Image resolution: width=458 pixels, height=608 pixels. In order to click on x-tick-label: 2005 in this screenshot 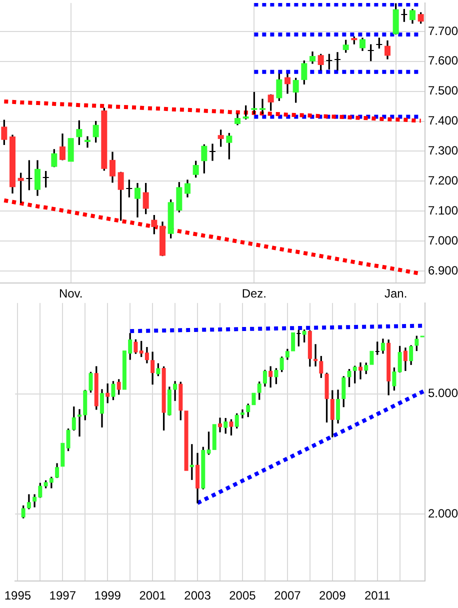, I will do `click(242, 595)`.